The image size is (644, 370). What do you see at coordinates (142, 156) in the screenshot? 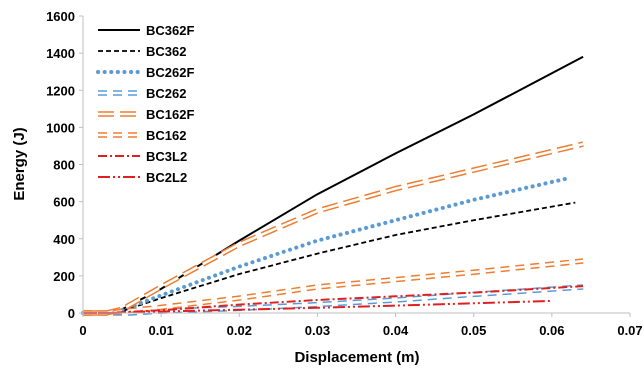
I see `legend-item-bc3l2: BC3L2` at bounding box center [142, 156].